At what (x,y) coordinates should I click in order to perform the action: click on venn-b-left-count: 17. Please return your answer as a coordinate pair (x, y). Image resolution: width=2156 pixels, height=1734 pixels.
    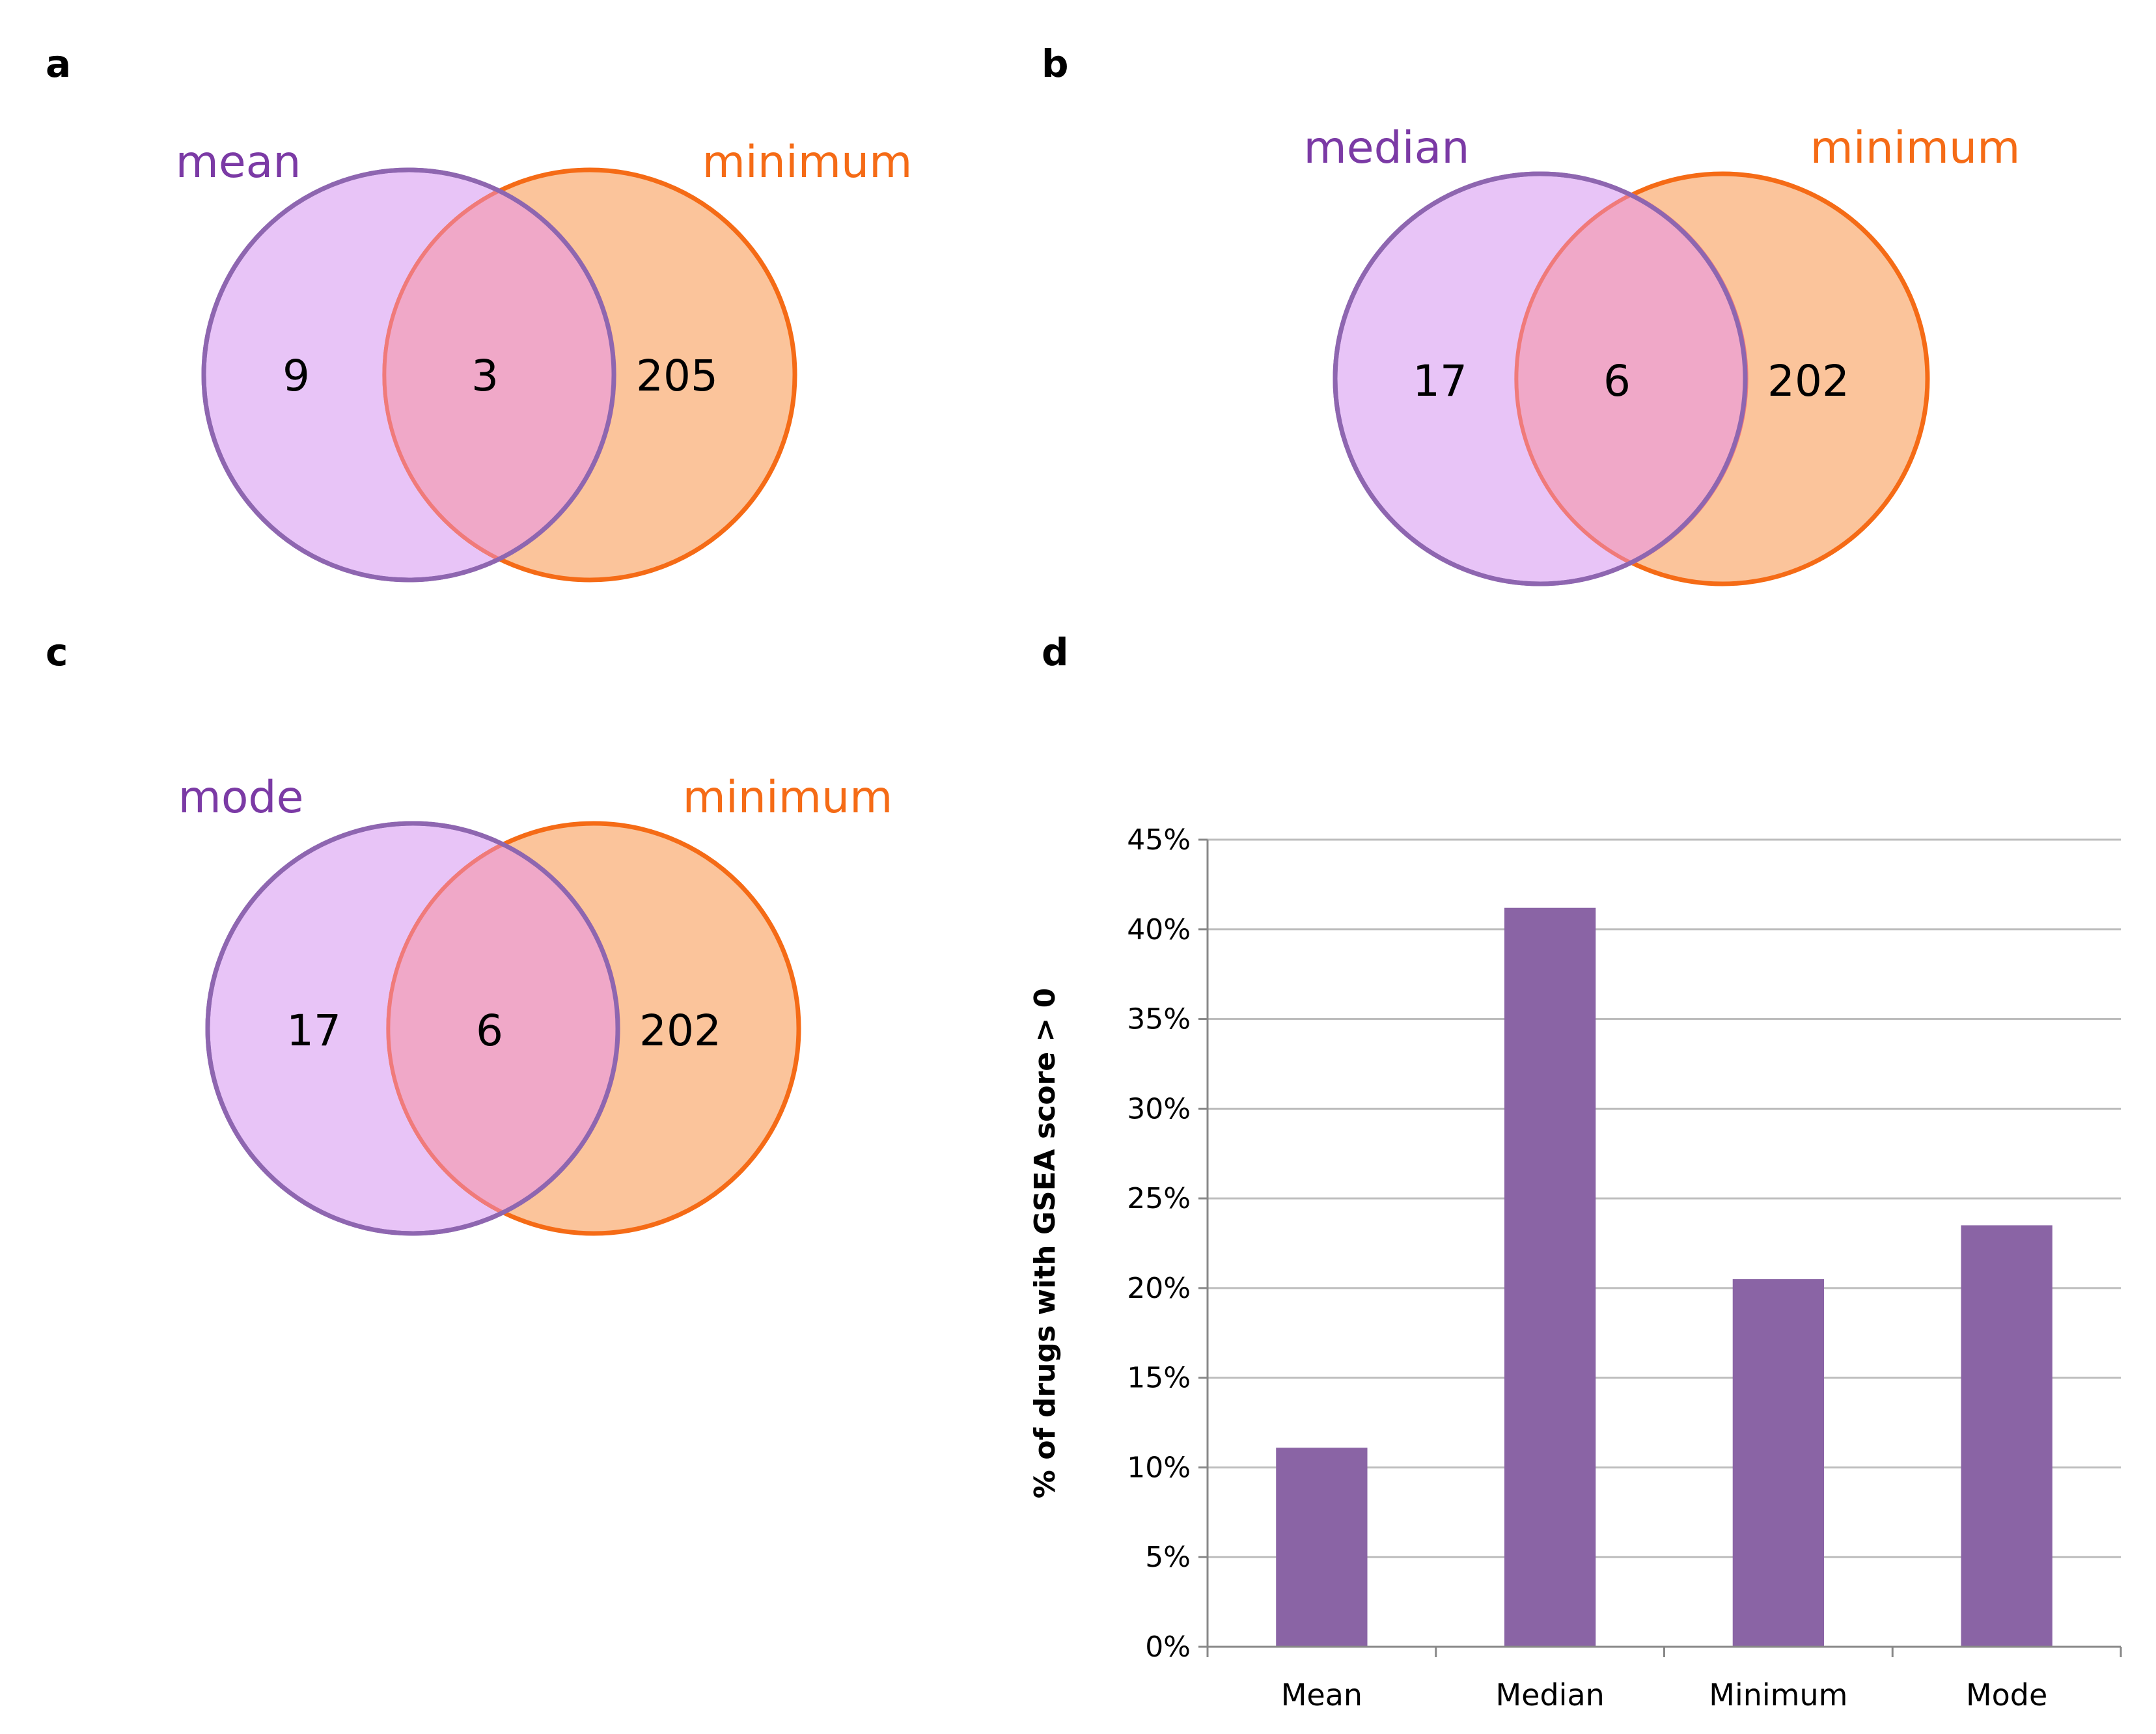
    Looking at the image, I should click on (1440, 381).